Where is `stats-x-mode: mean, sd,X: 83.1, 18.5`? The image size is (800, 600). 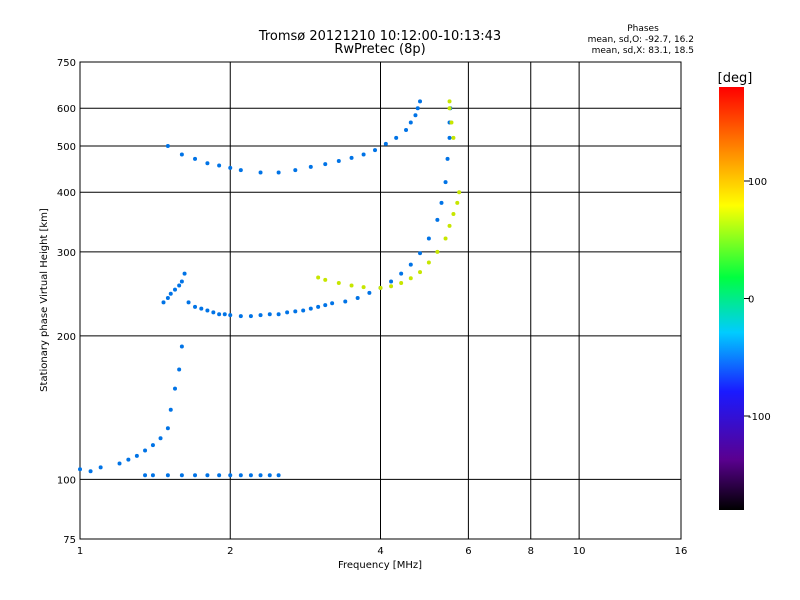 stats-x-mode: mean, sd,X: 83.1, 18.5 is located at coordinates (643, 51).